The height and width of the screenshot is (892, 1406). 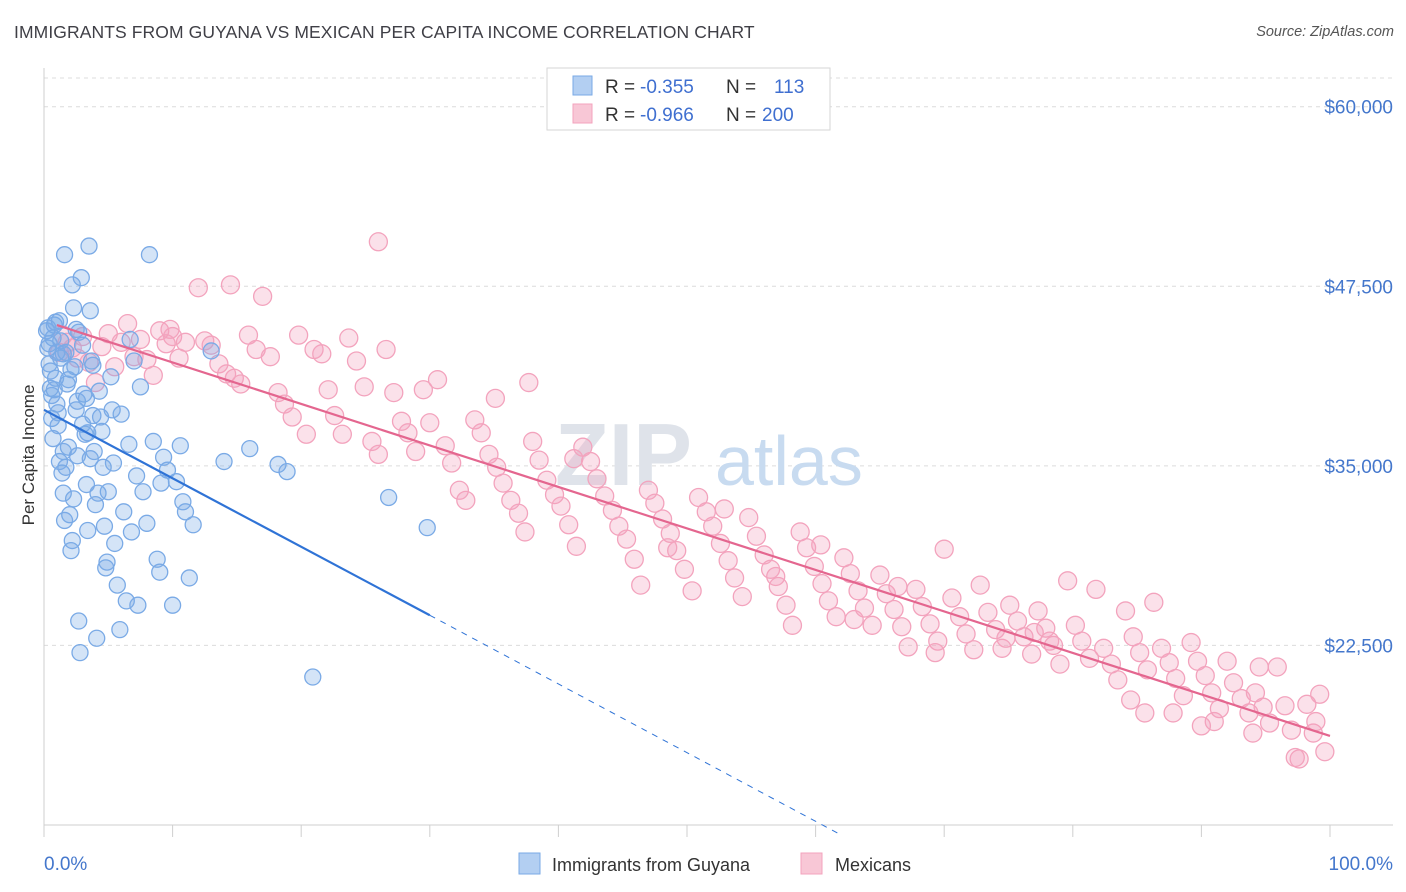 What do you see at coordinates (1358, 467) in the screenshot?
I see `y-tick-label-2: $35,000` at bounding box center [1358, 467].